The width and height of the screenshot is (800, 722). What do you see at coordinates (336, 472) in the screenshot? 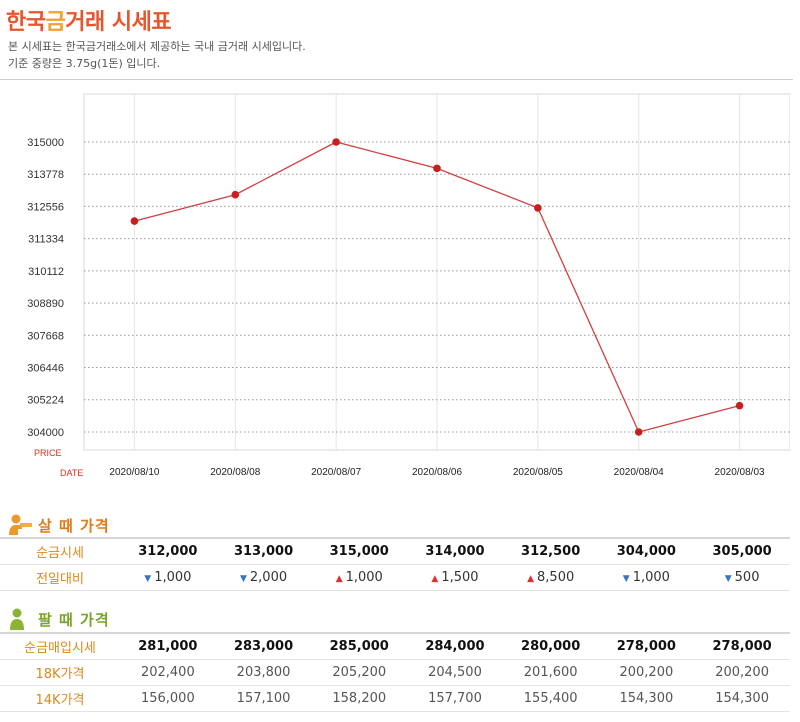
I see `x-tick-label: 2020/08/07` at bounding box center [336, 472].